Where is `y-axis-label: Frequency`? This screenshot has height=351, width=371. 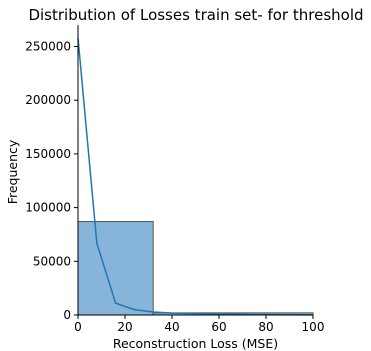 y-axis-label: Frequency is located at coordinates (12, 171).